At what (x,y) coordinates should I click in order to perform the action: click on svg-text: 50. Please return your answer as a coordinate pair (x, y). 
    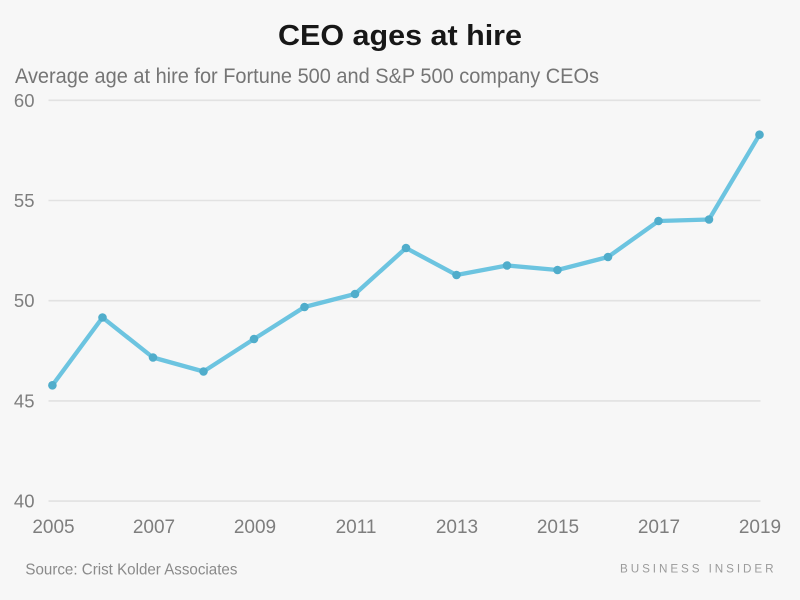
    Looking at the image, I should click on (24, 300).